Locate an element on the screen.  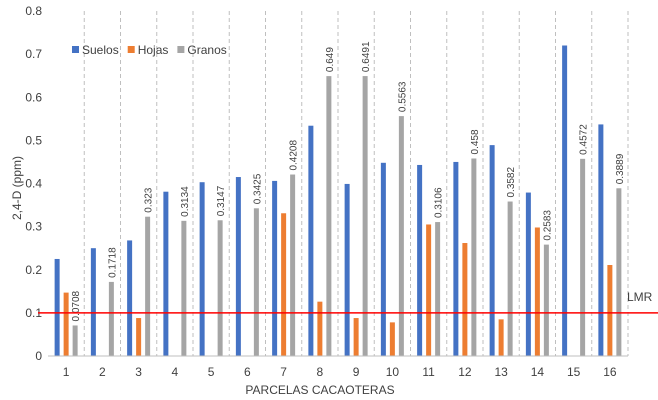
x-tick-label: 11 is located at coordinates (428, 372).